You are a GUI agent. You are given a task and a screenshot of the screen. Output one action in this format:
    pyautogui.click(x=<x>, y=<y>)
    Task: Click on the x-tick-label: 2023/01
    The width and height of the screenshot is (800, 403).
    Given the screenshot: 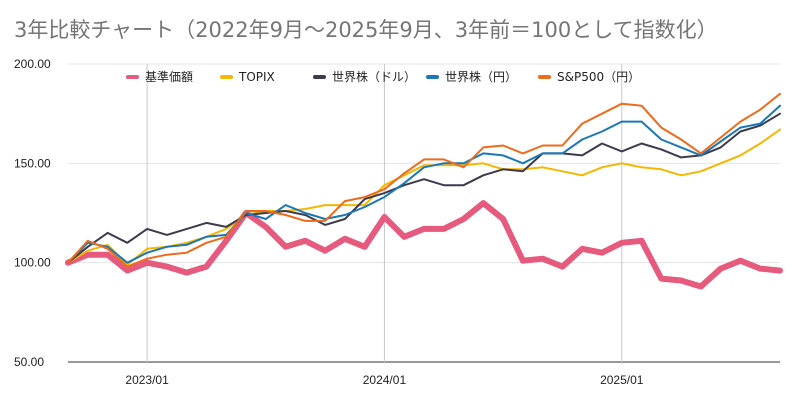 What is the action you would take?
    pyautogui.click(x=147, y=380)
    